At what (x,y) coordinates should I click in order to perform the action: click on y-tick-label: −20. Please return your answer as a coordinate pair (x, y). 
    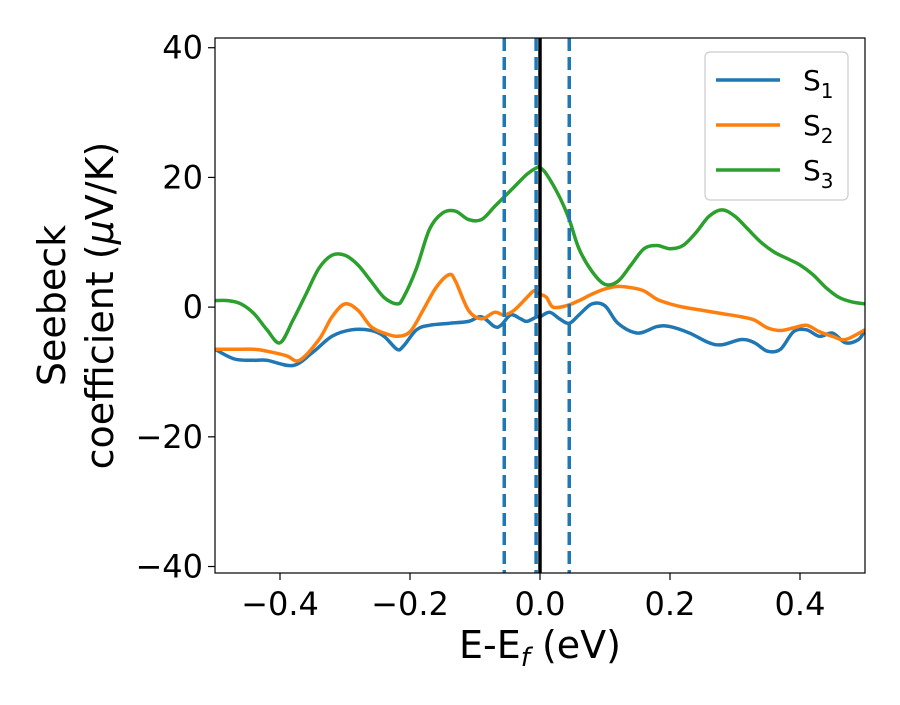
    Looking at the image, I should click on (169, 437).